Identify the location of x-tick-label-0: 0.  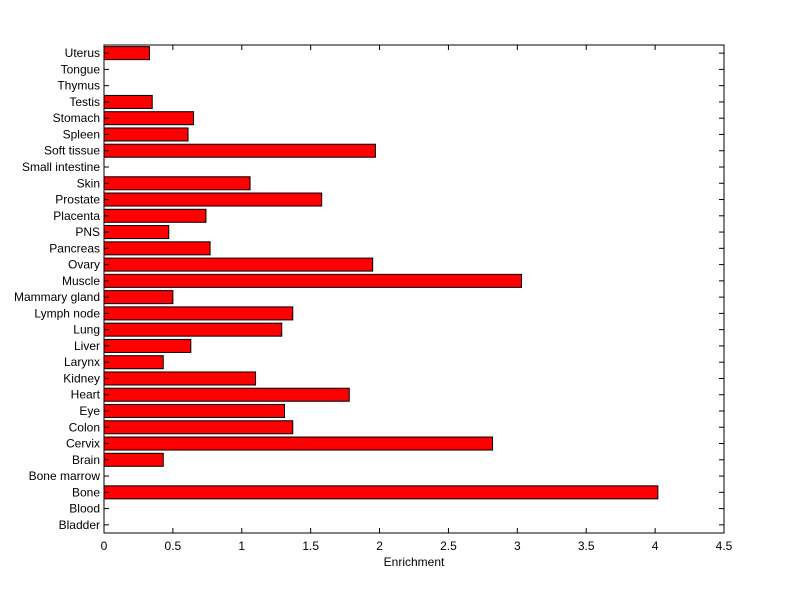
(104, 546).